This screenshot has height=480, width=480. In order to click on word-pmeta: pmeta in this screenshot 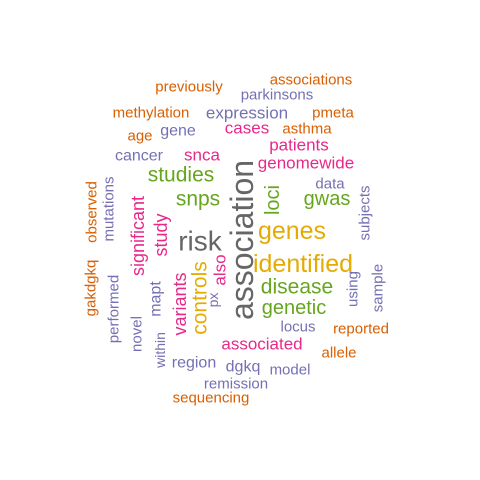, I will do `click(333, 113)`.